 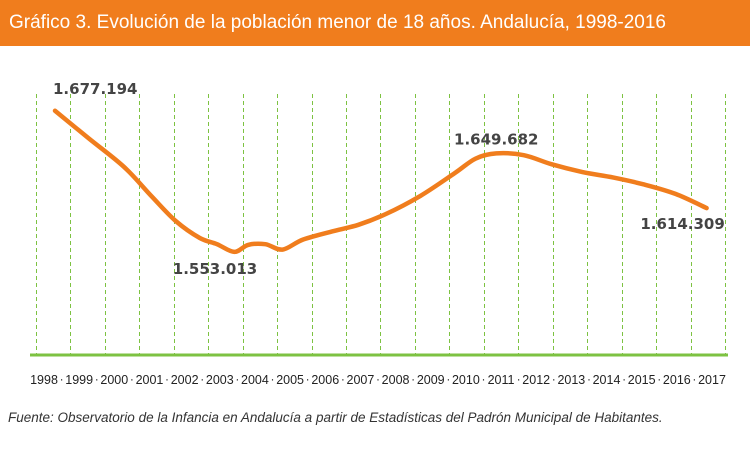 What do you see at coordinates (466, 380) in the screenshot?
I see `x-tick-label-2010: 2010` at bounding box center [466, 380].